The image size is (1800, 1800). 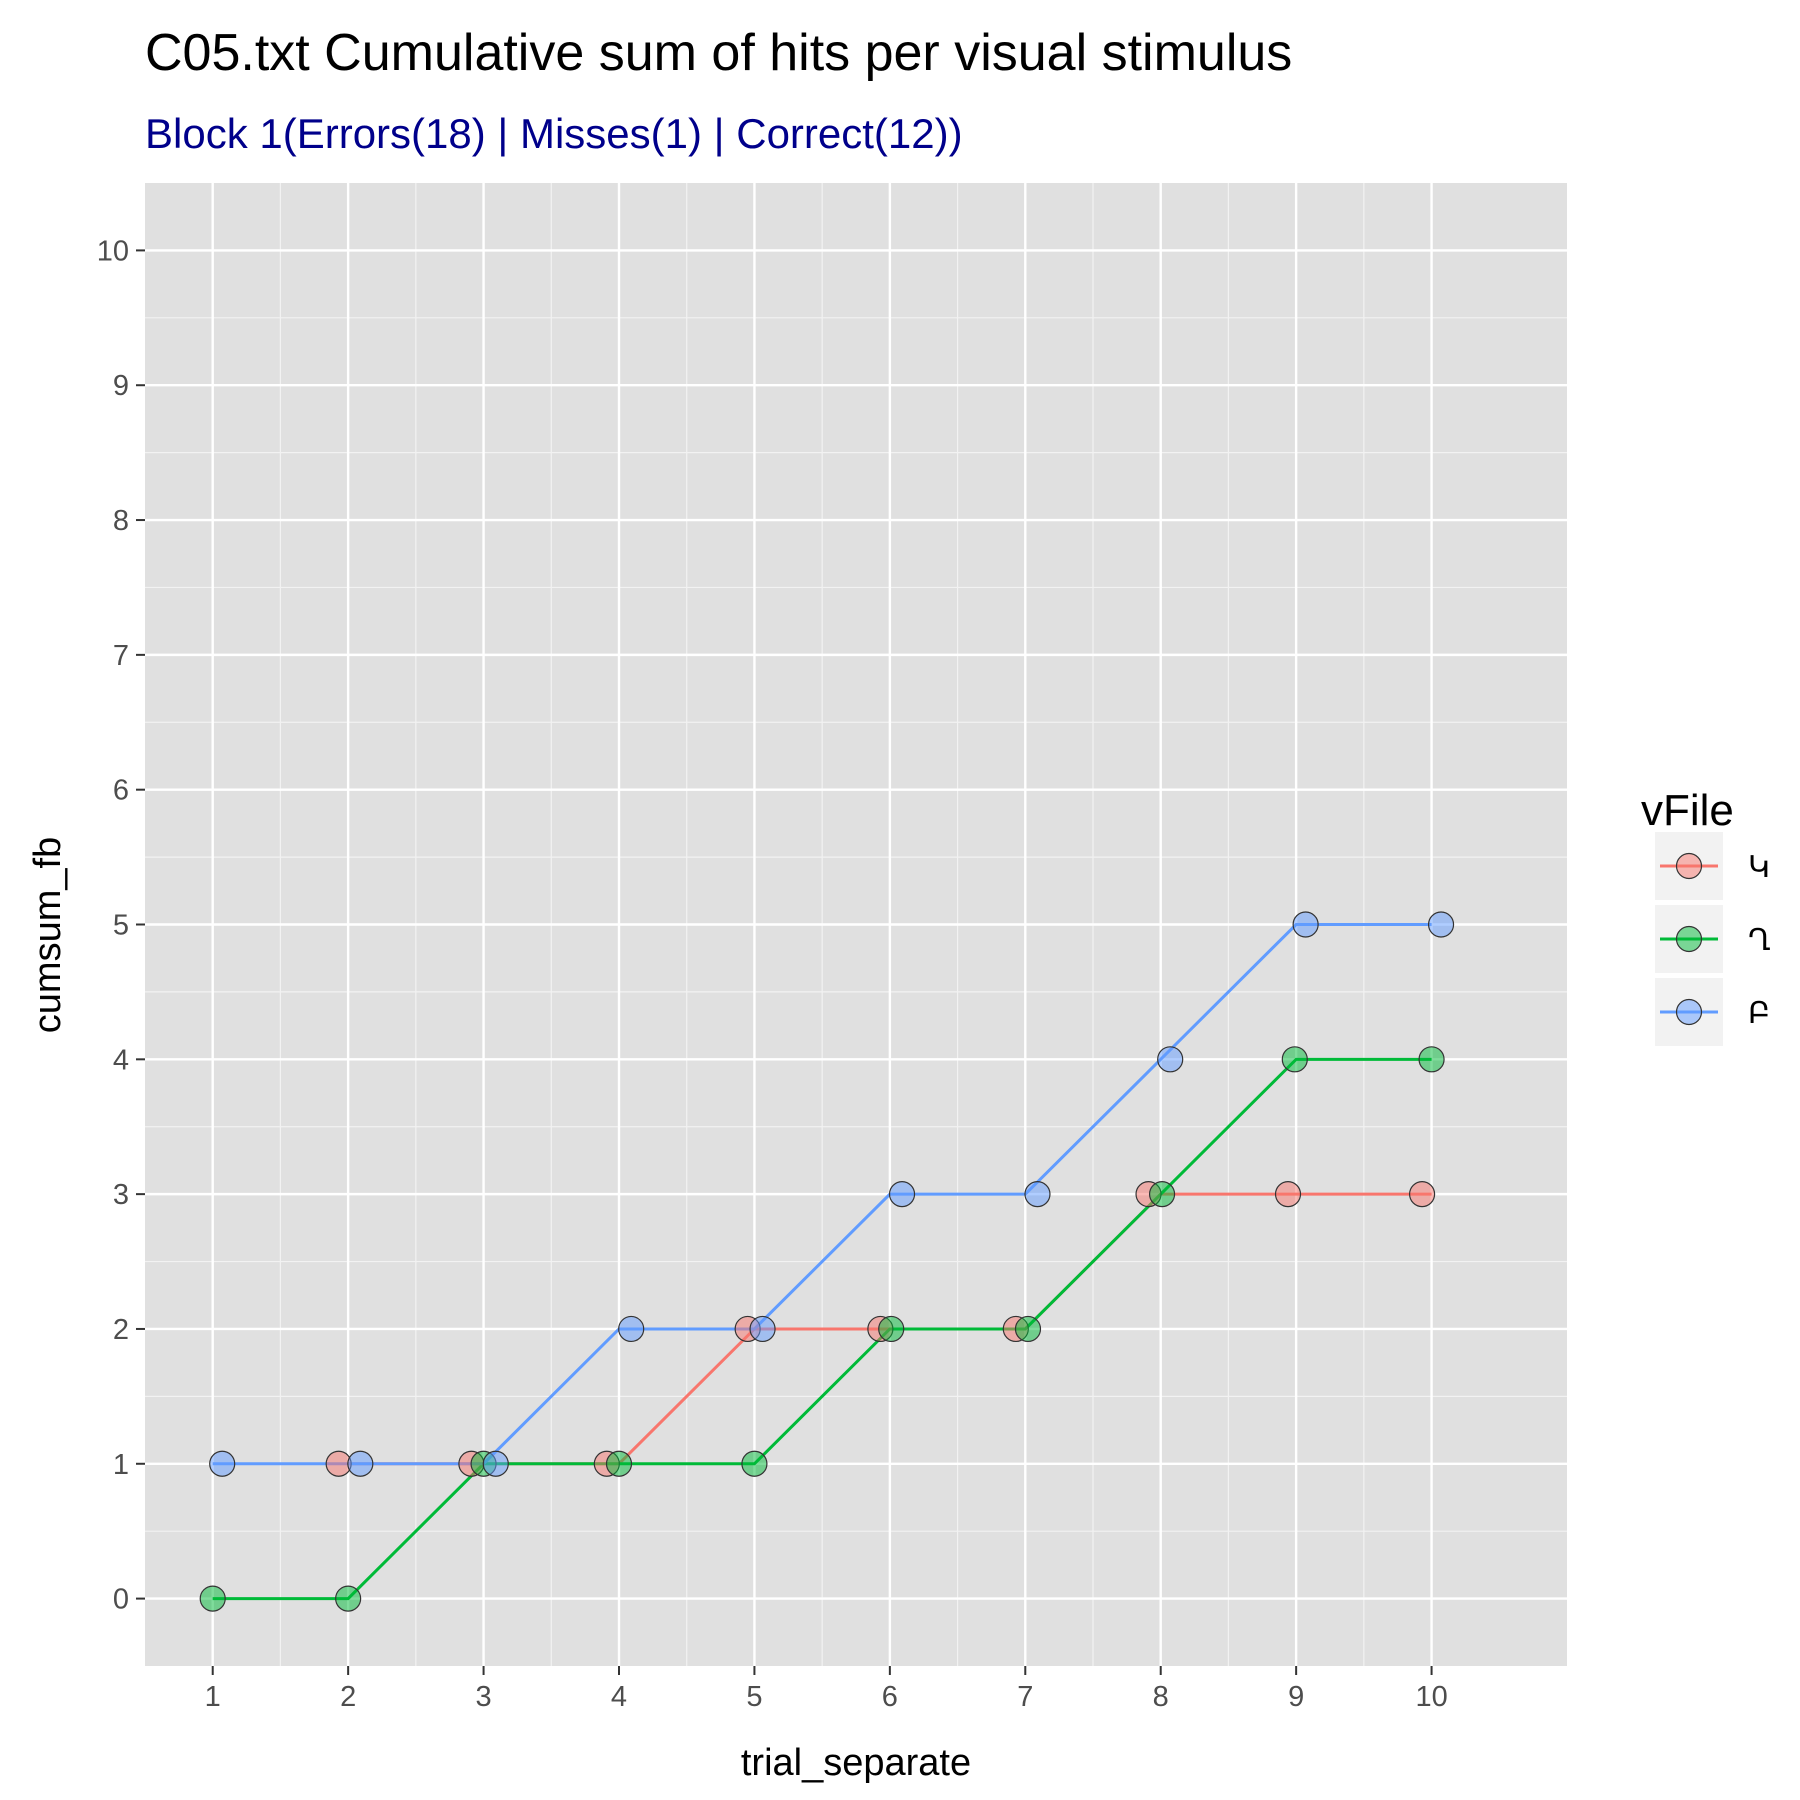 What do you see at coordinates (856, 1763) in the screenshot?
I see `x-axis-title: trial_separate` at bounding box center [856, 1763].